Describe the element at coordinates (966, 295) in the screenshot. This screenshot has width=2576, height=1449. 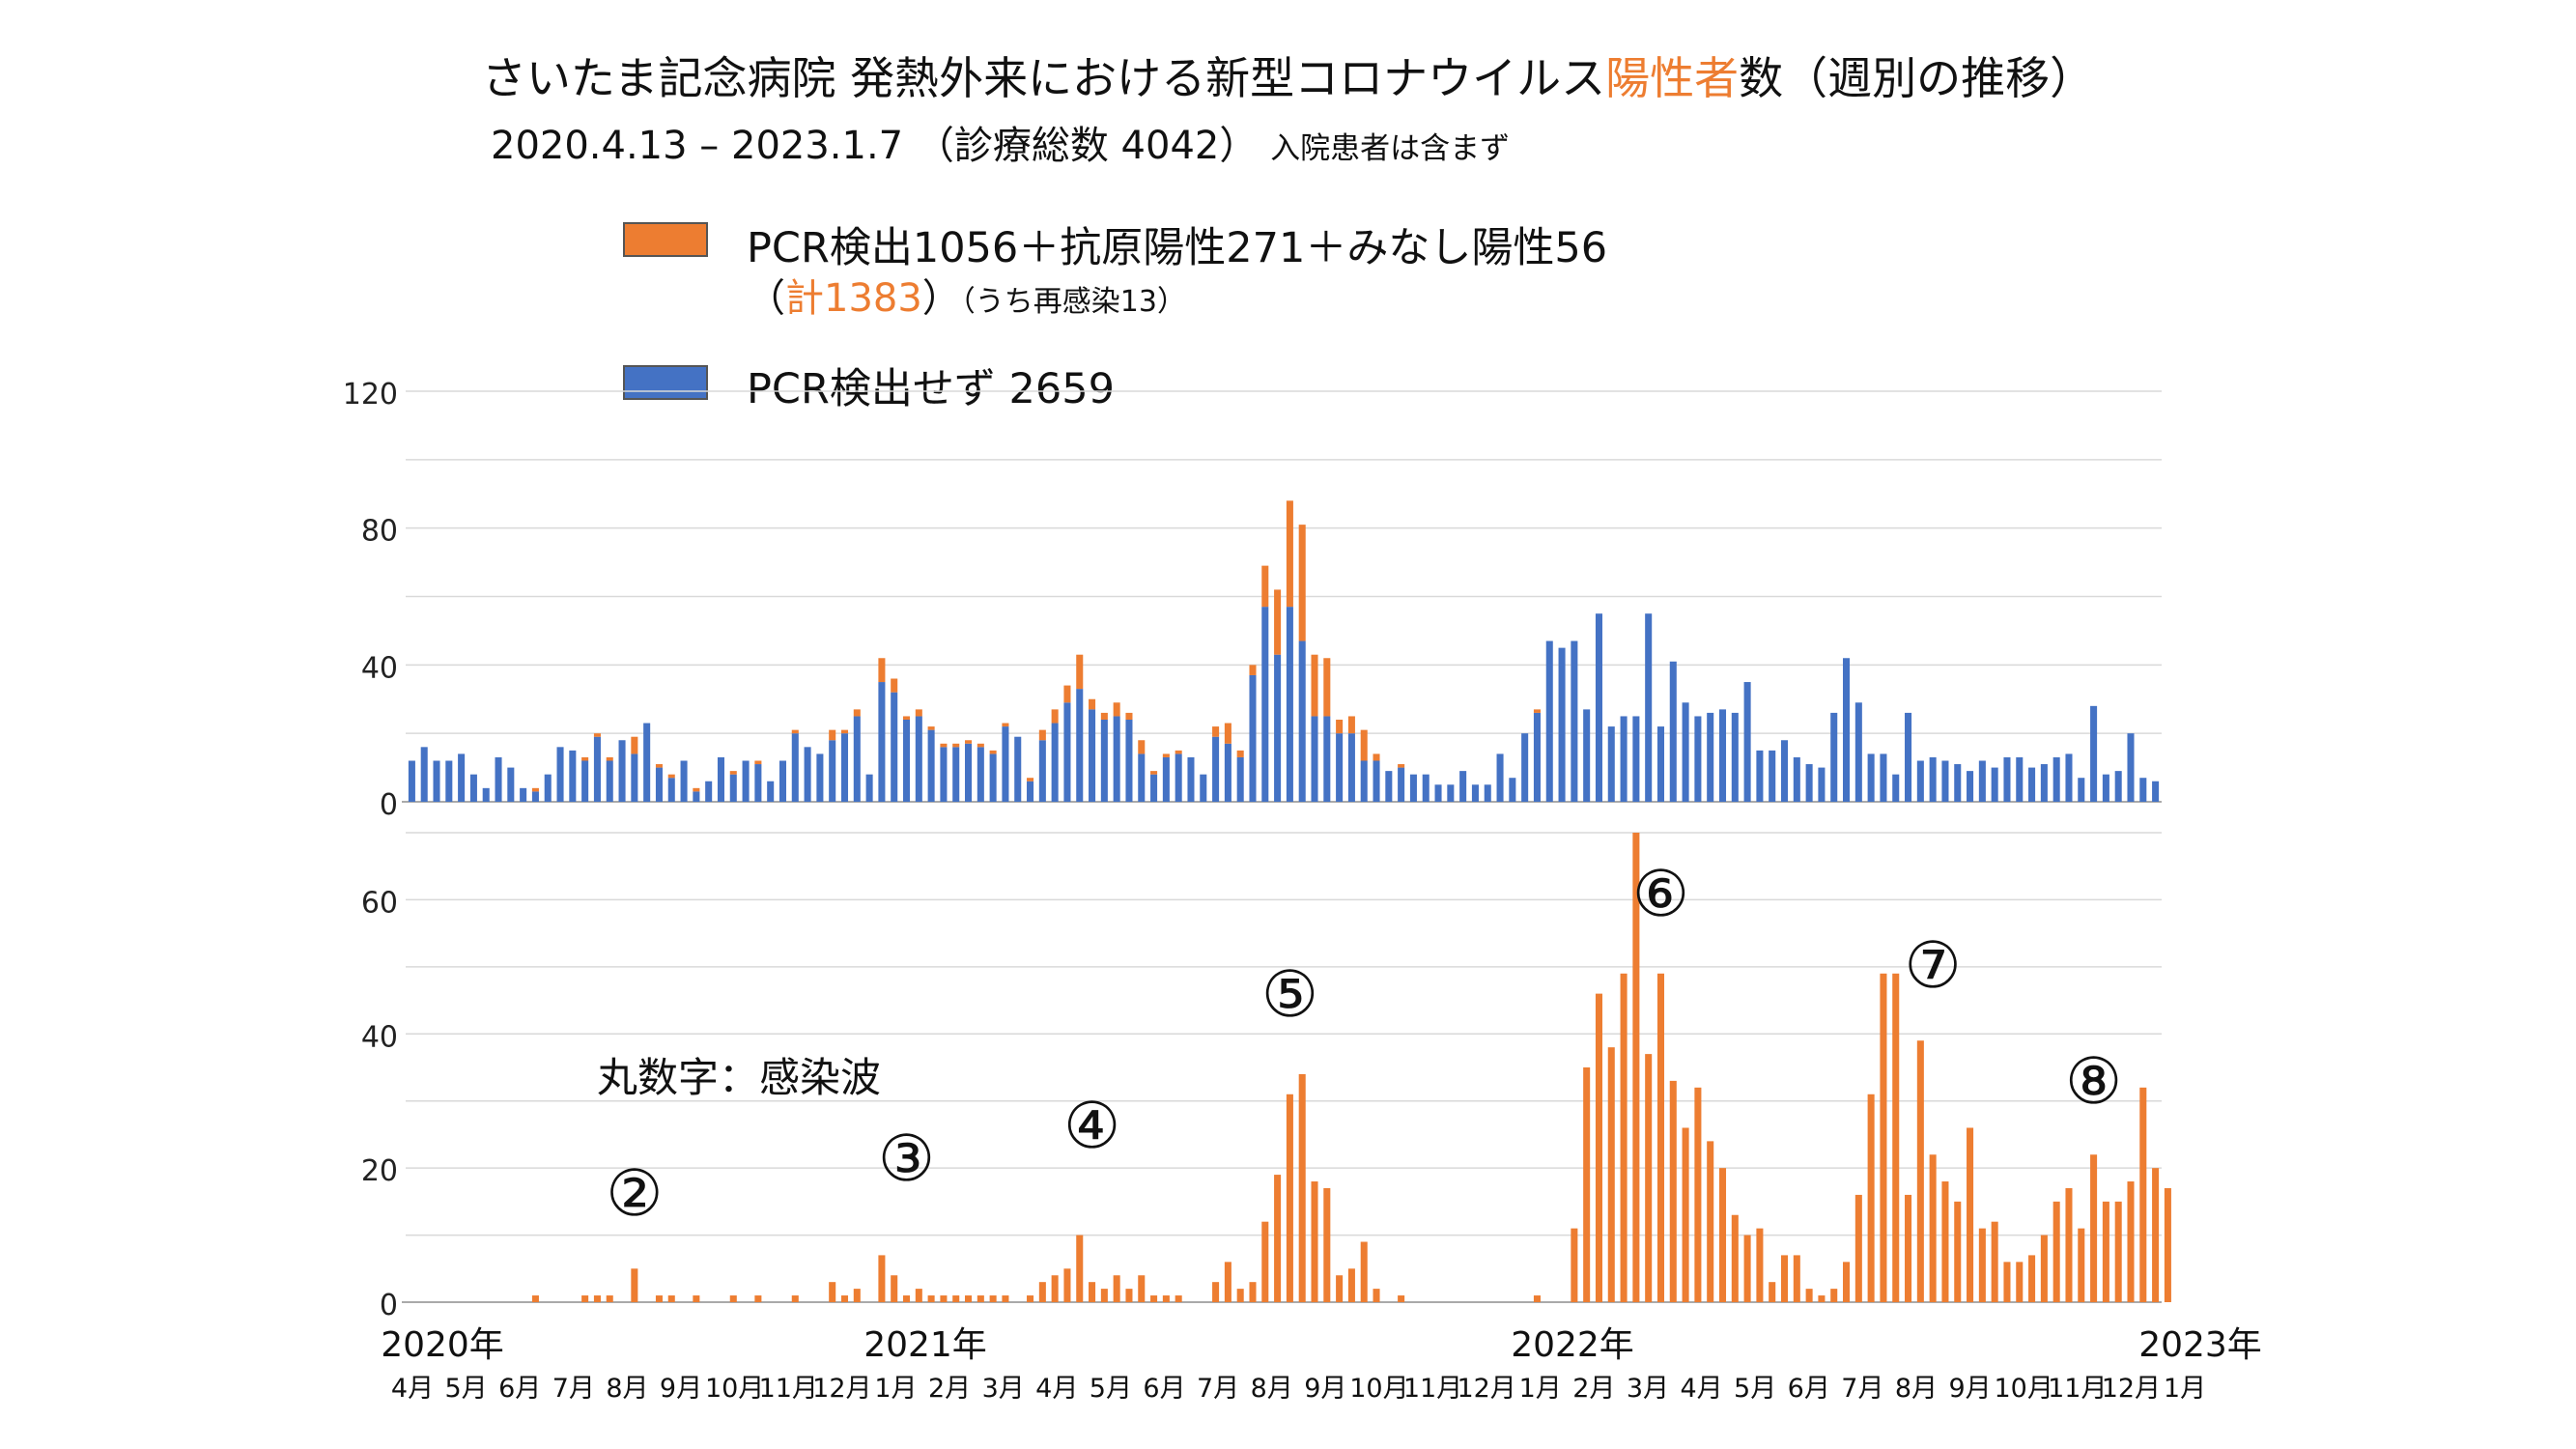
I see `legend-total: （計1383）（うち再感染13）` at that location.